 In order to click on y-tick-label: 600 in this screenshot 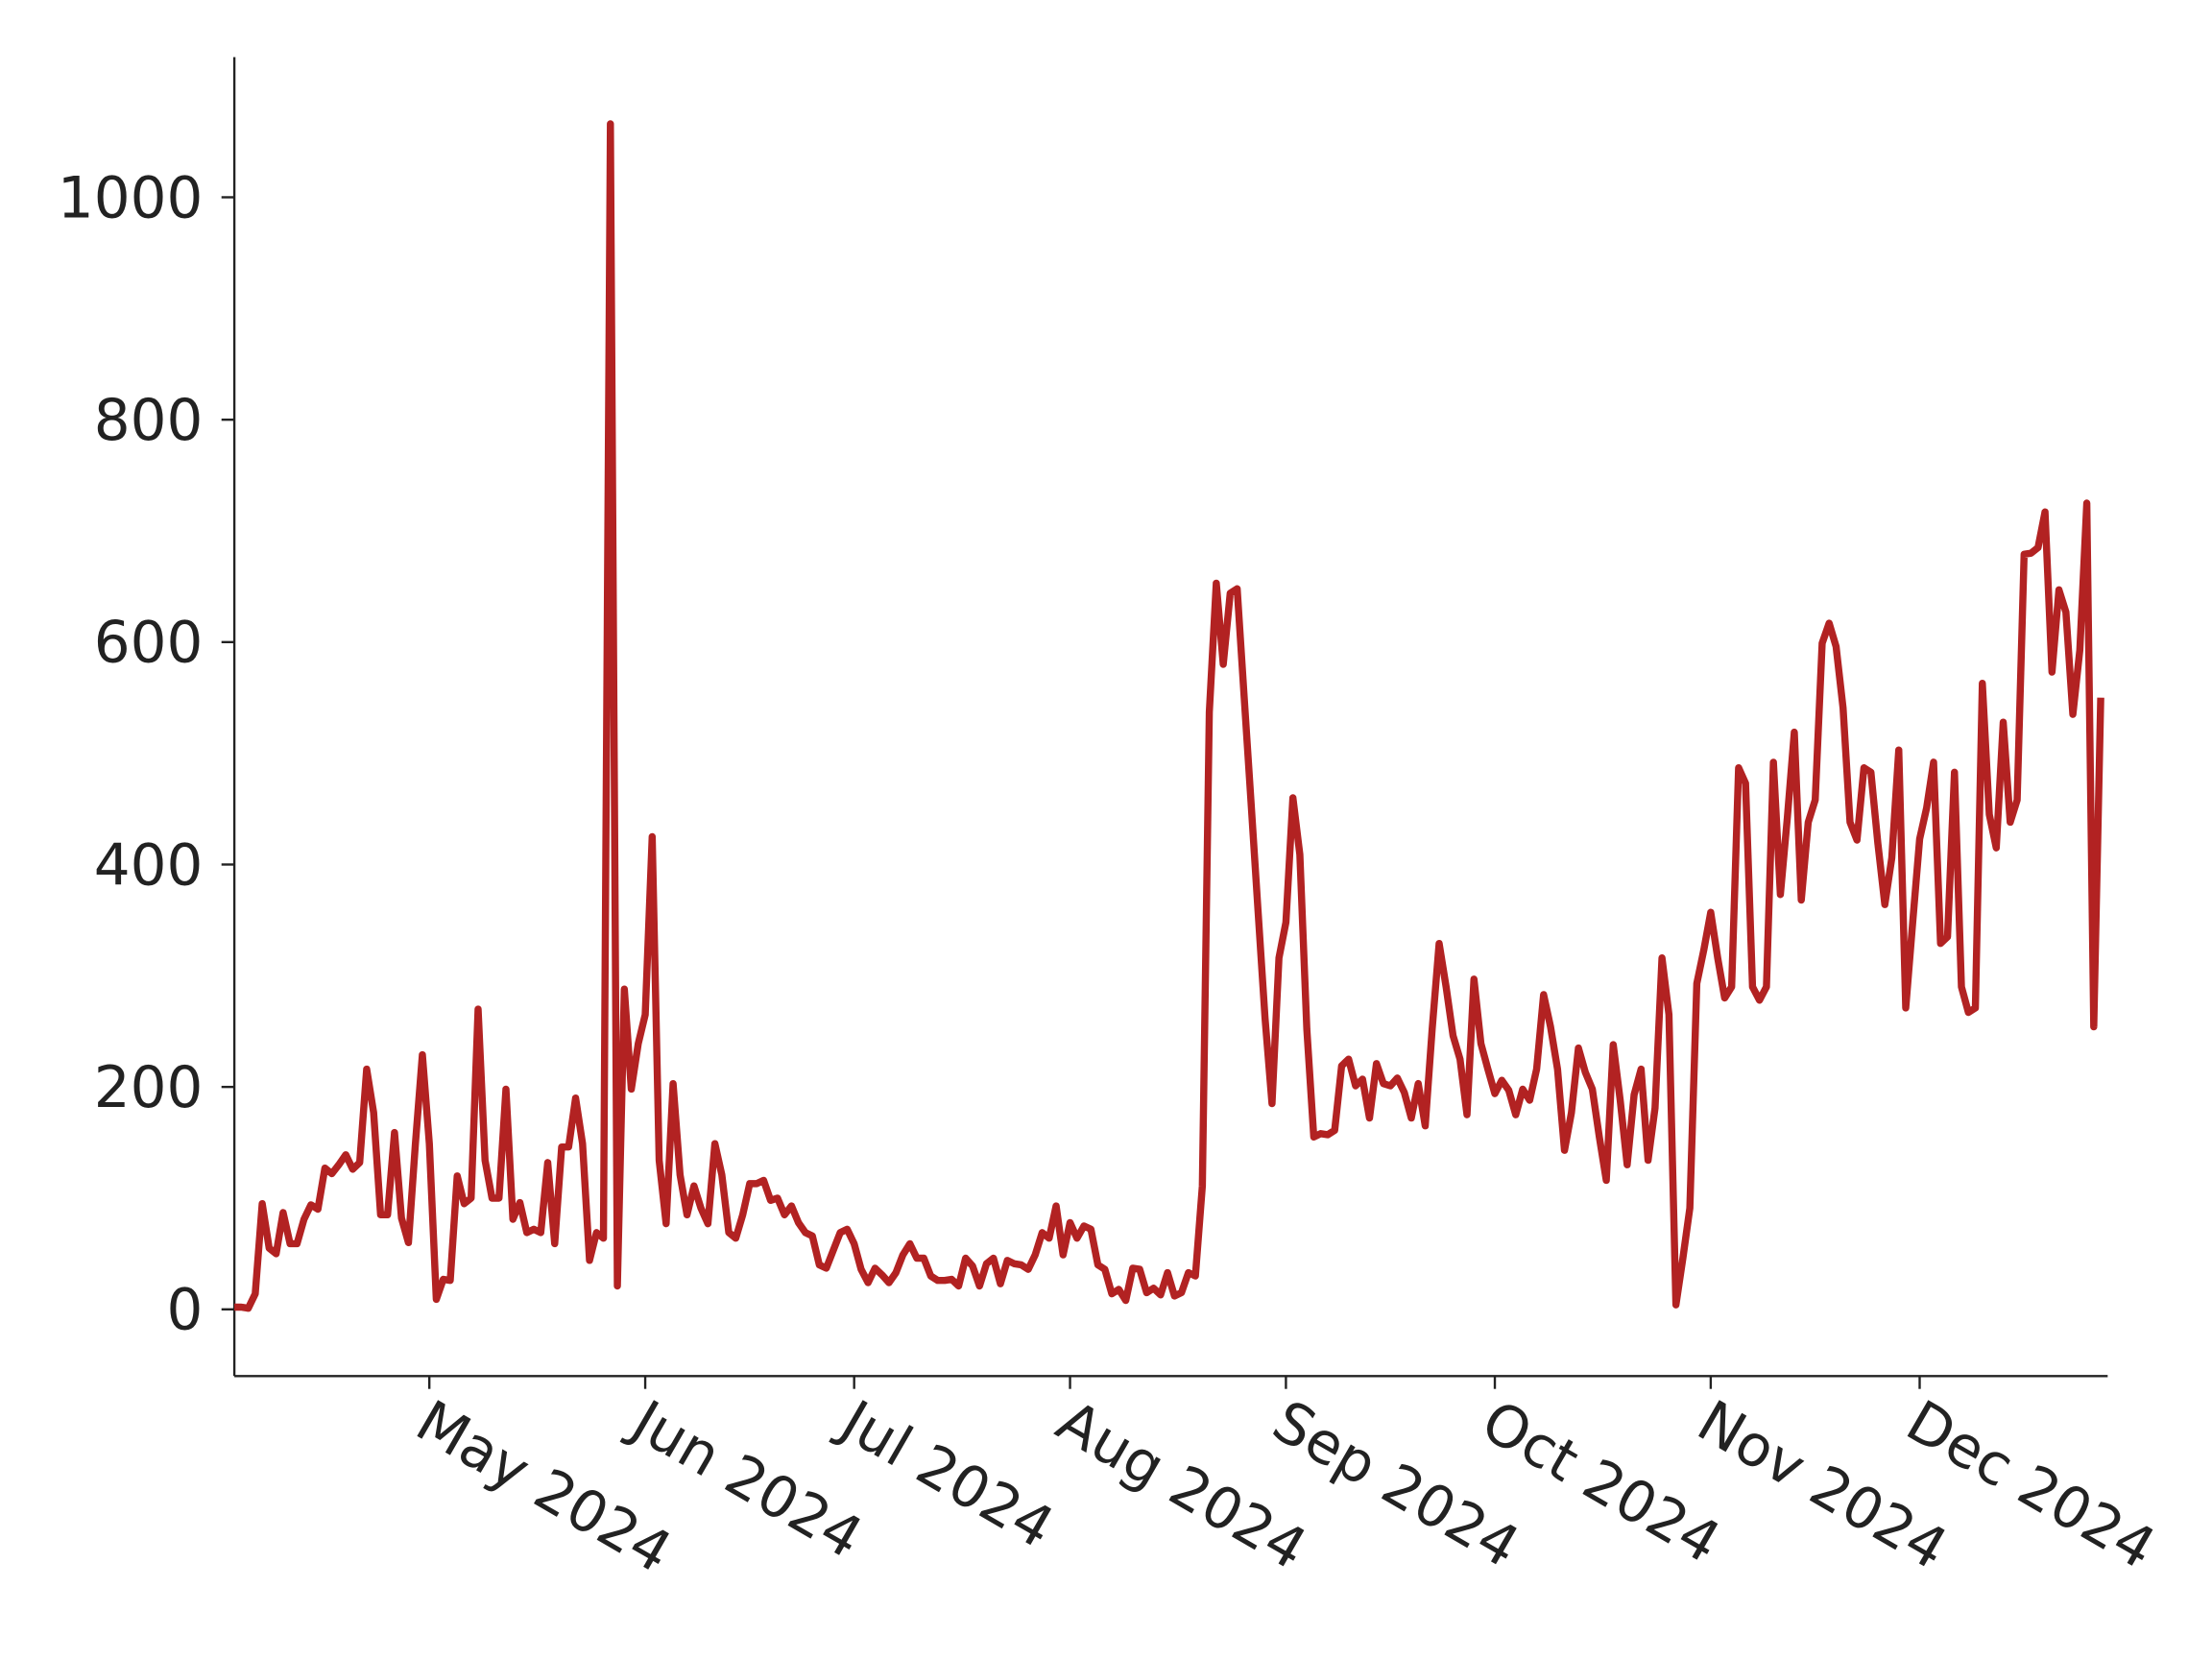, I will do `click(149, 644)`.